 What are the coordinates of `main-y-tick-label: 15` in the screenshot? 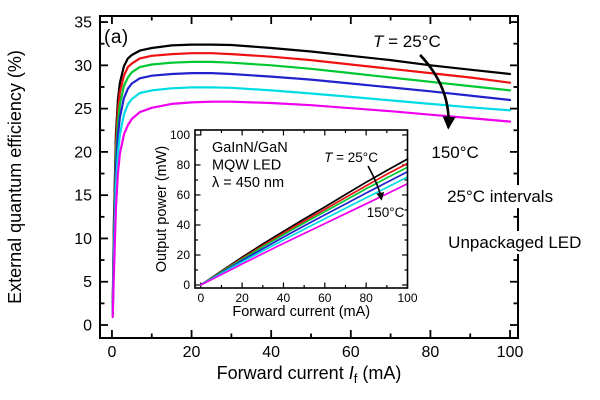 It's located at (83, 196).